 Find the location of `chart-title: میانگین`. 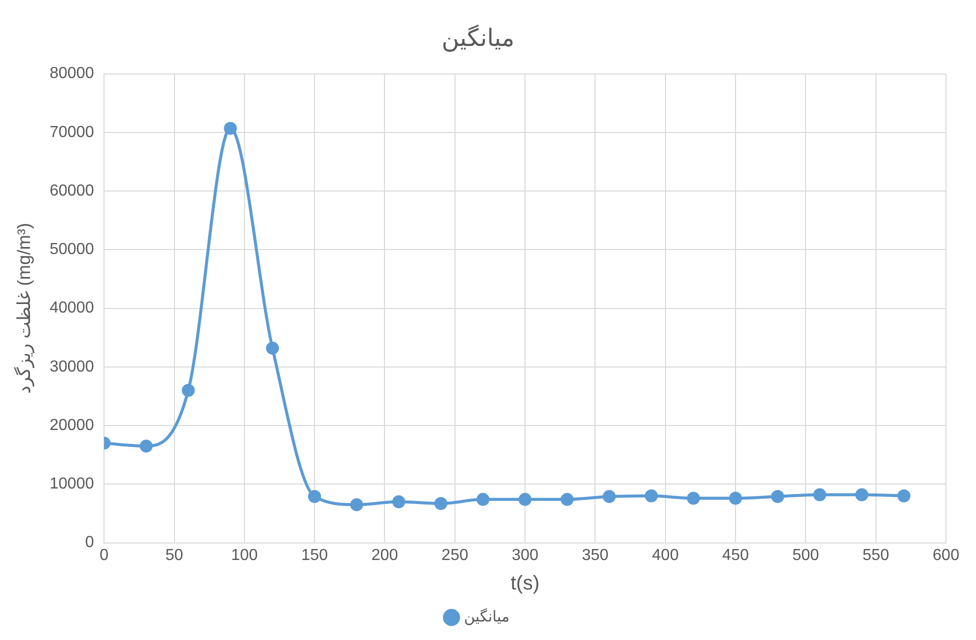

chart-title: میانگین is located at coordinates (478, 38).